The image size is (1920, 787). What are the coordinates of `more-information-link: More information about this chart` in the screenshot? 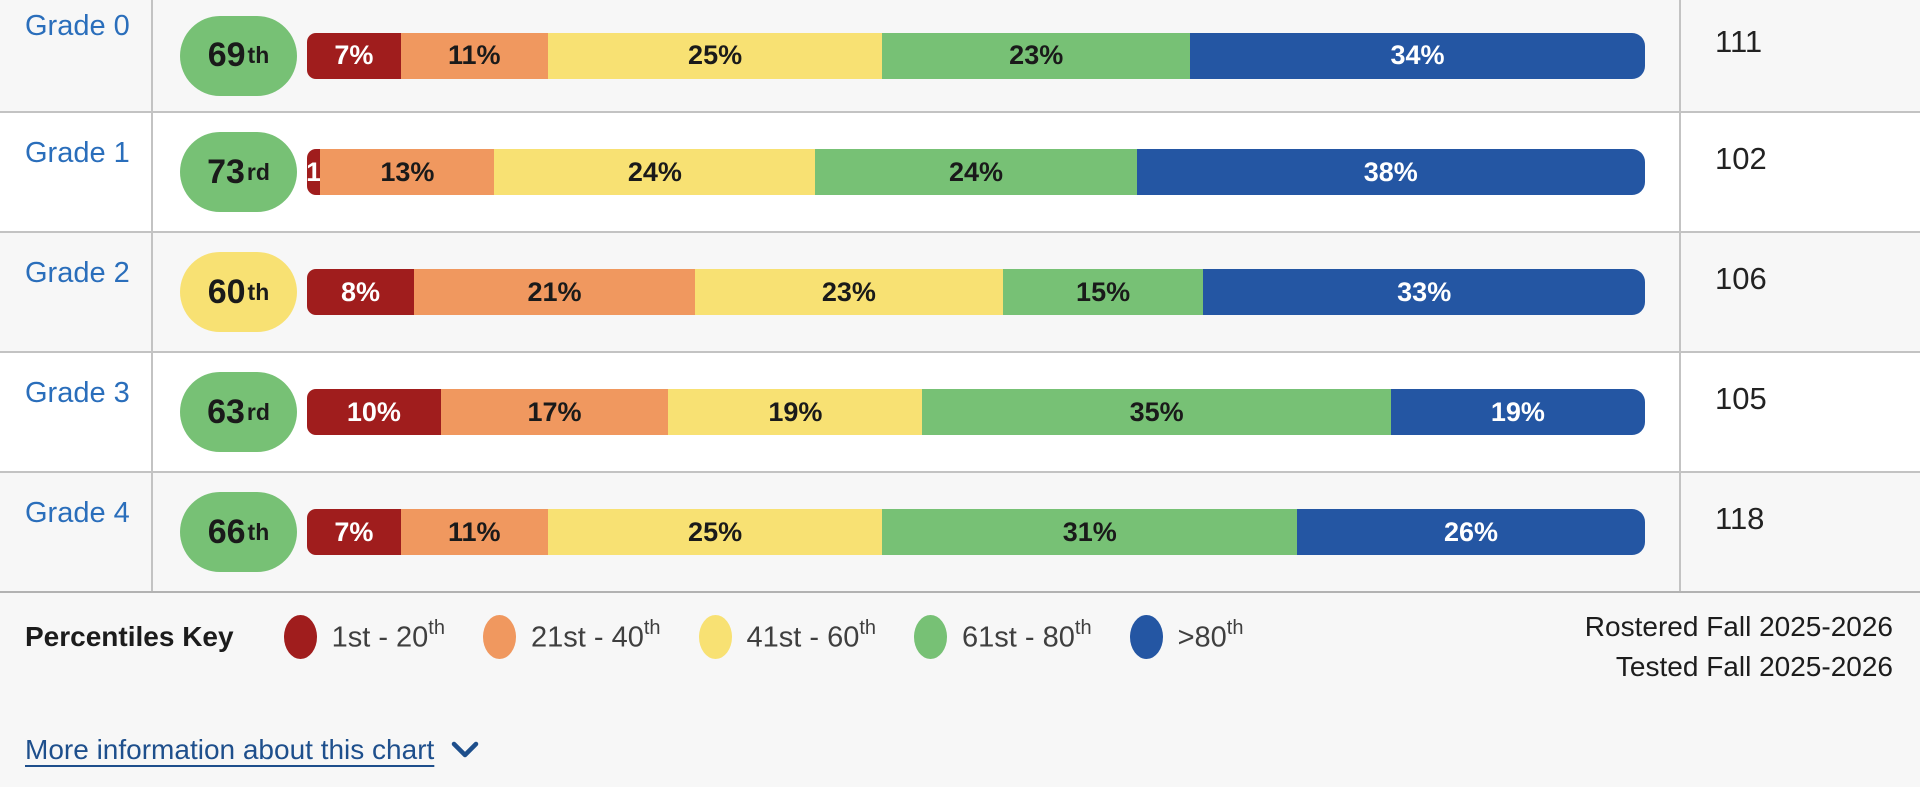 It's located at (252, 750).